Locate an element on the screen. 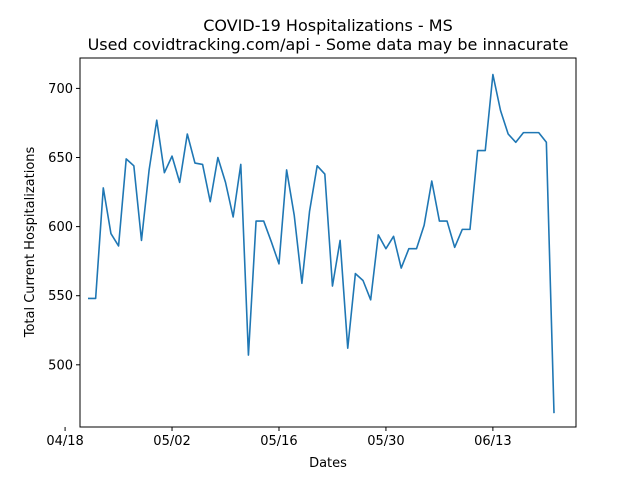  x-axis-ticks: 04/18 05/02 05/16 05/30 06/13 is located at coordinates (279, 438).